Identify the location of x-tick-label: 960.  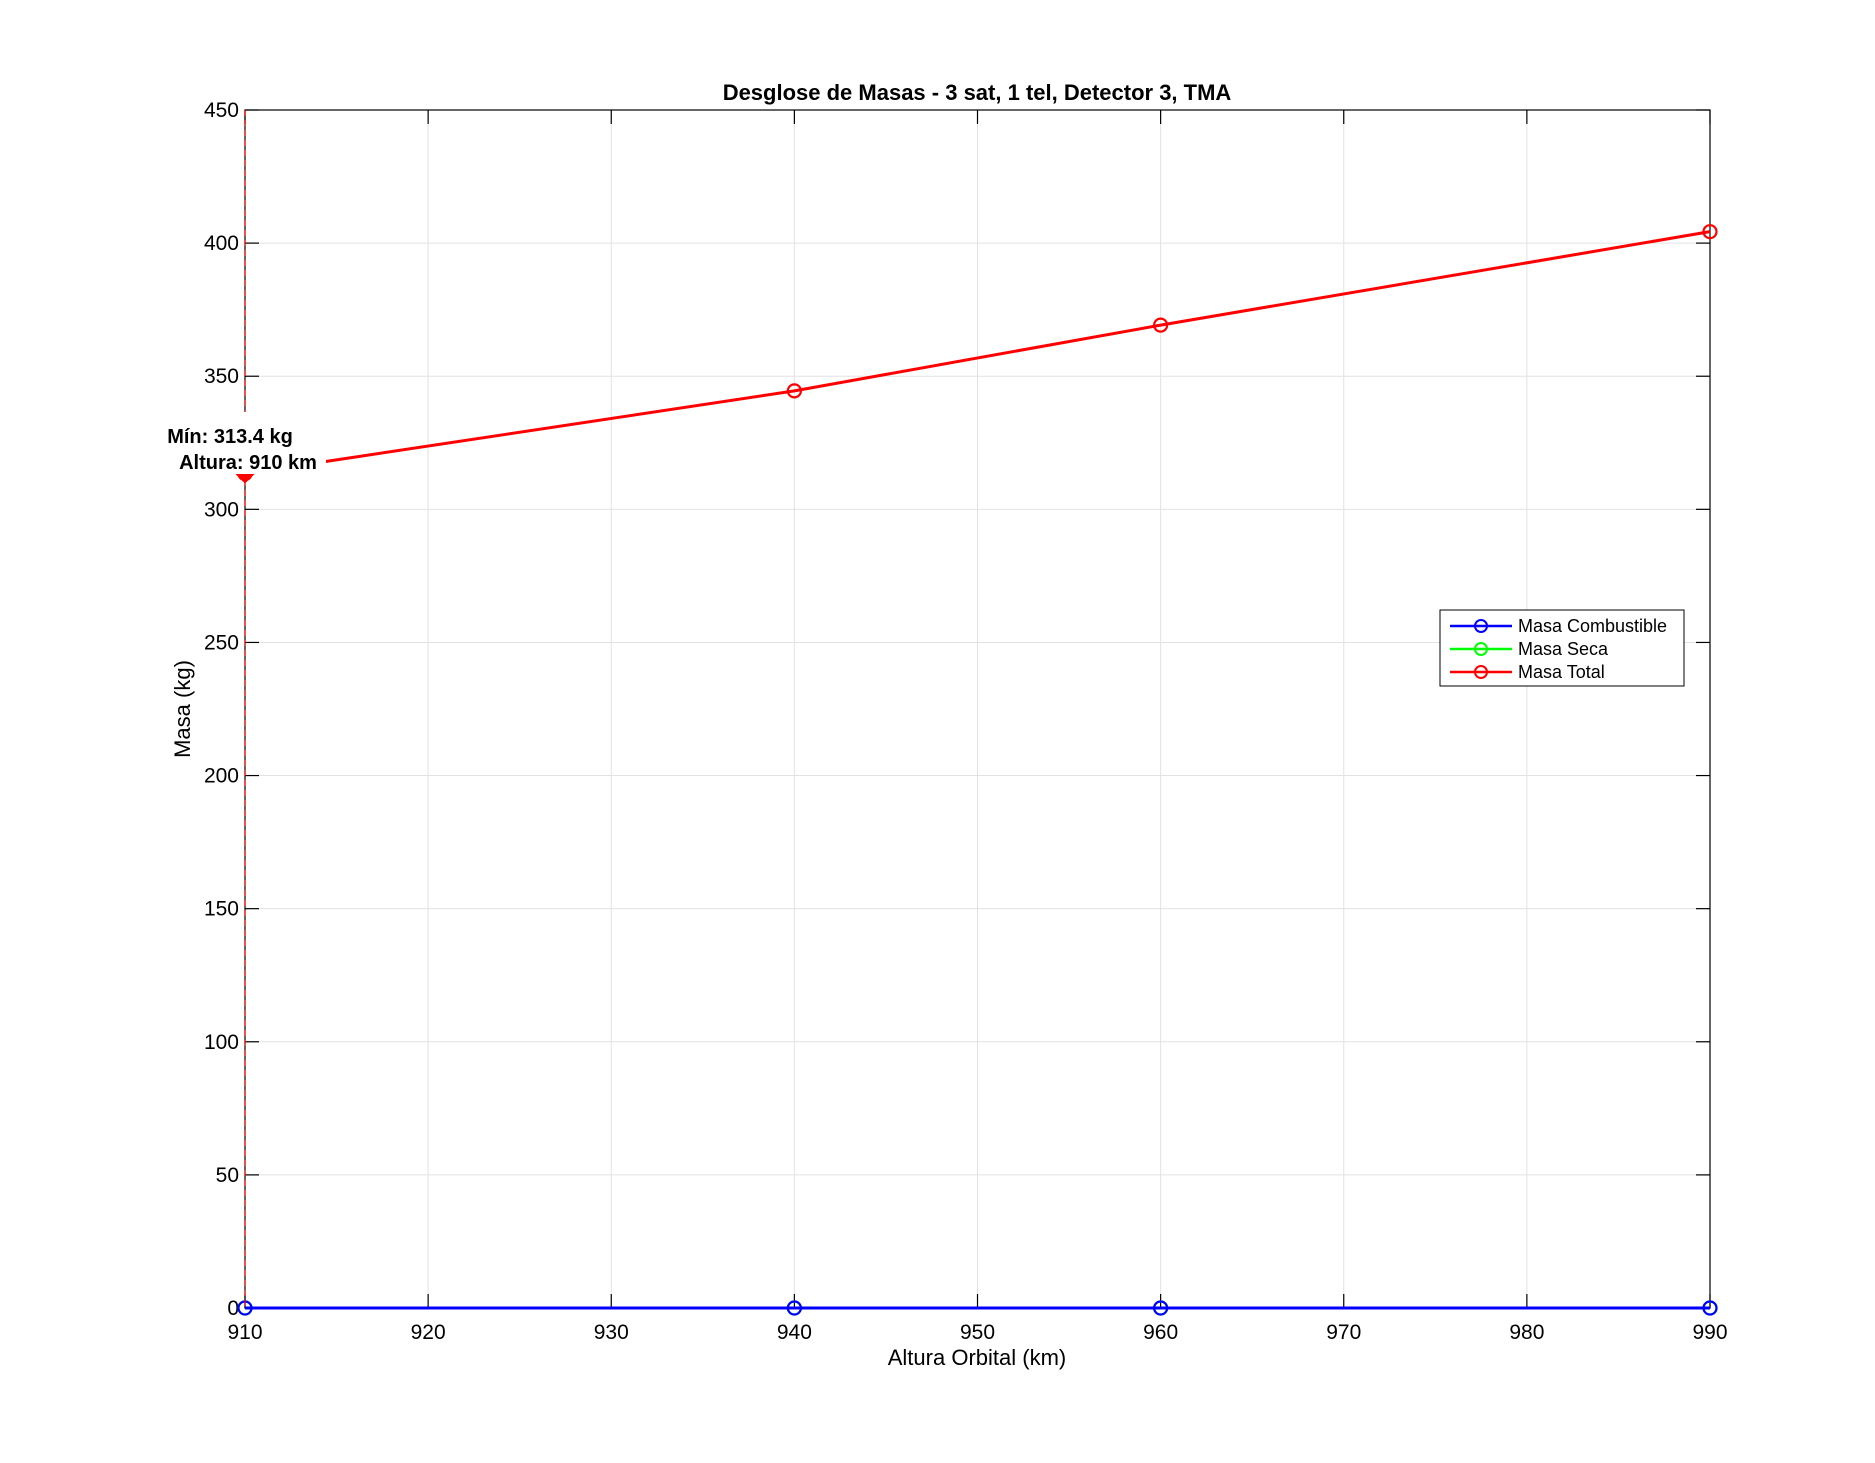
(1160, 1332).